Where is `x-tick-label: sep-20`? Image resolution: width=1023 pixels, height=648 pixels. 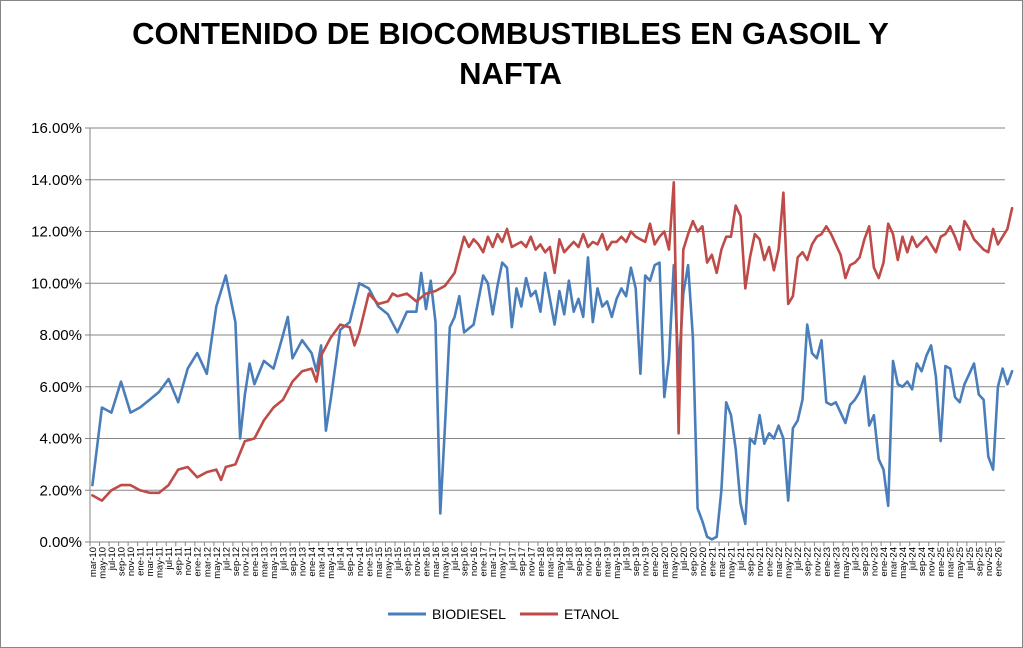
x-tick-label: sep-20 is located at coordinates (693, 561).